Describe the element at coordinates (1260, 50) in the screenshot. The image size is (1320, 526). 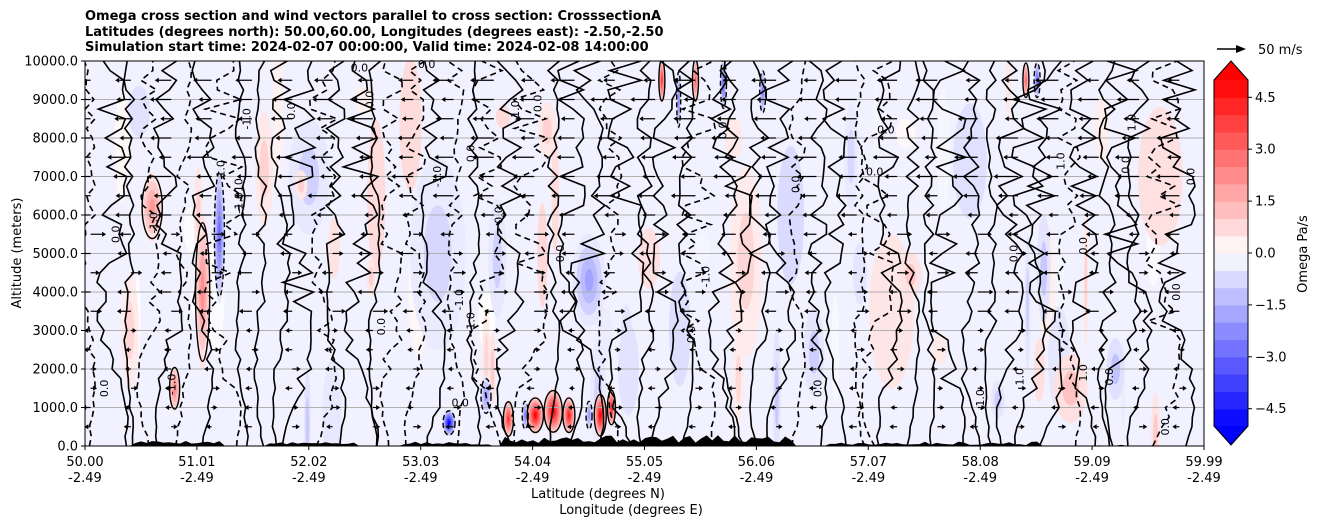
I see `quiver-key: 50 m/s` at that location.